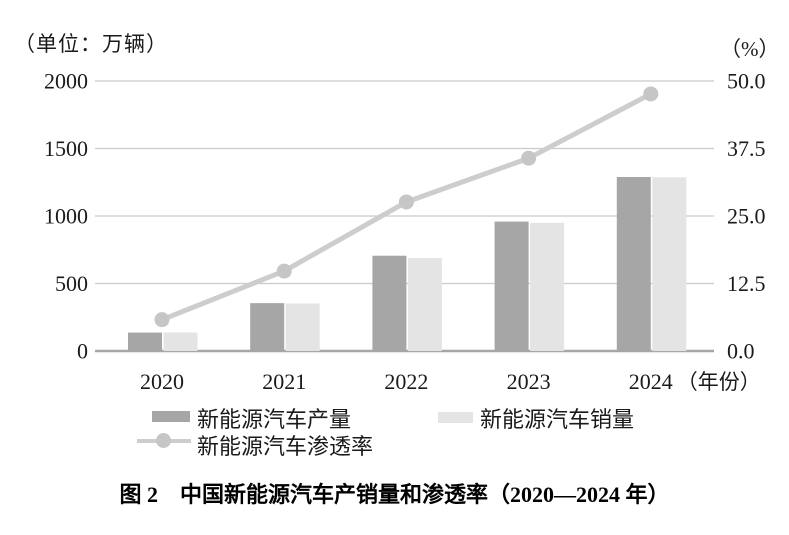  What do you see at coordinates (719, 382) in the screenshot?
I see `x-axis-suffix-label: （年份）` at bounding box center [719, 382].